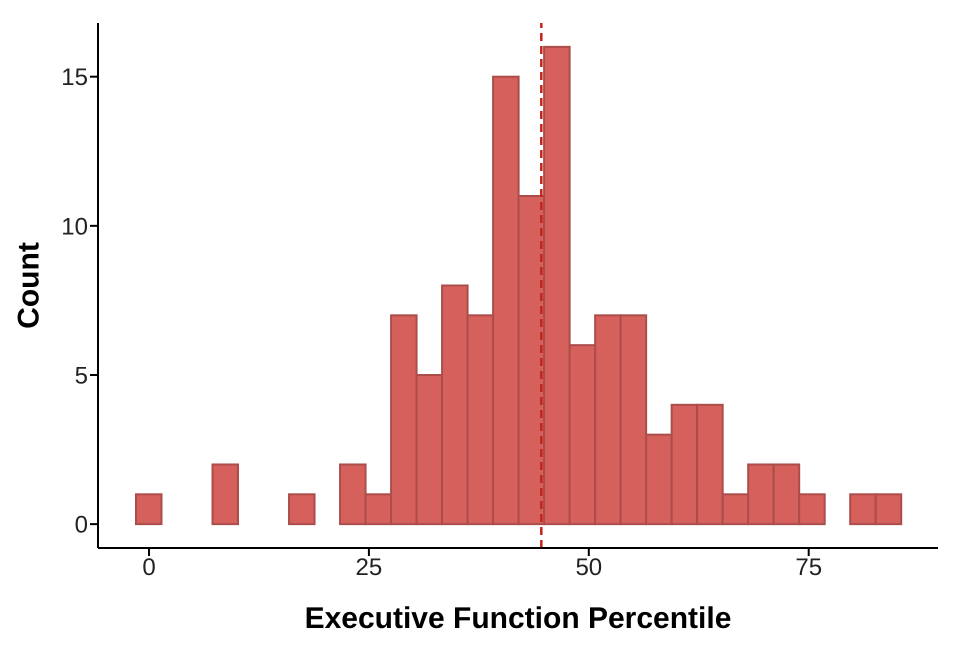 Image resolution: width=979 pixels, height=658 pixels. Describe the element at coordinates (588, 568) in the screenshot. I see `x-tick-label: 50` at that location.